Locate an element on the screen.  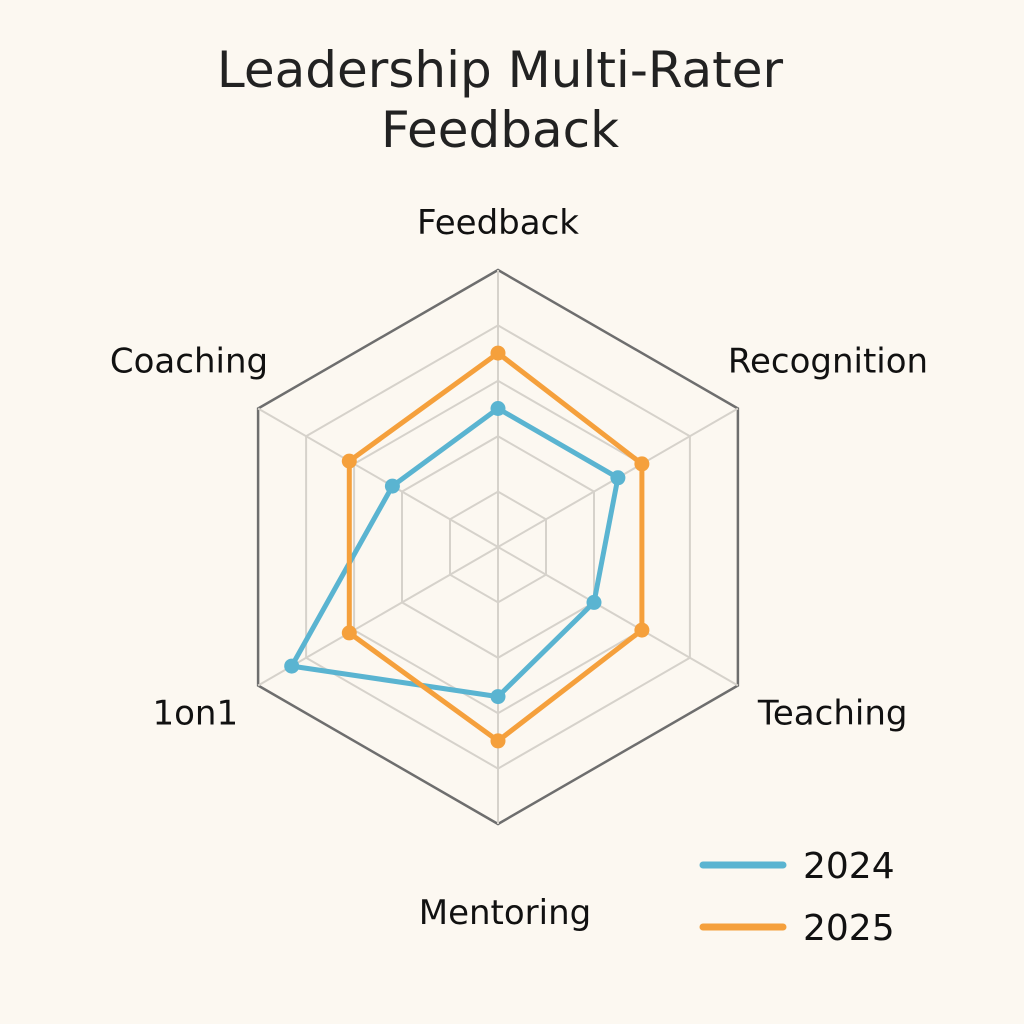
series-layer is located at coordinates (467, 547).